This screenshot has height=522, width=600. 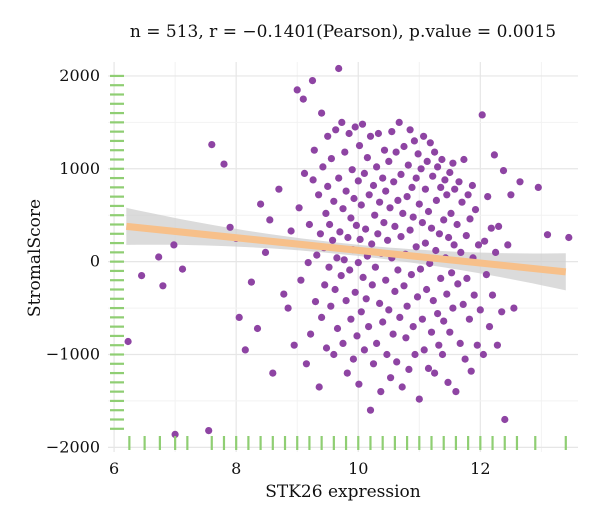 I want to click on y-axis-label: StromalScore, so click(x=35, y=258).